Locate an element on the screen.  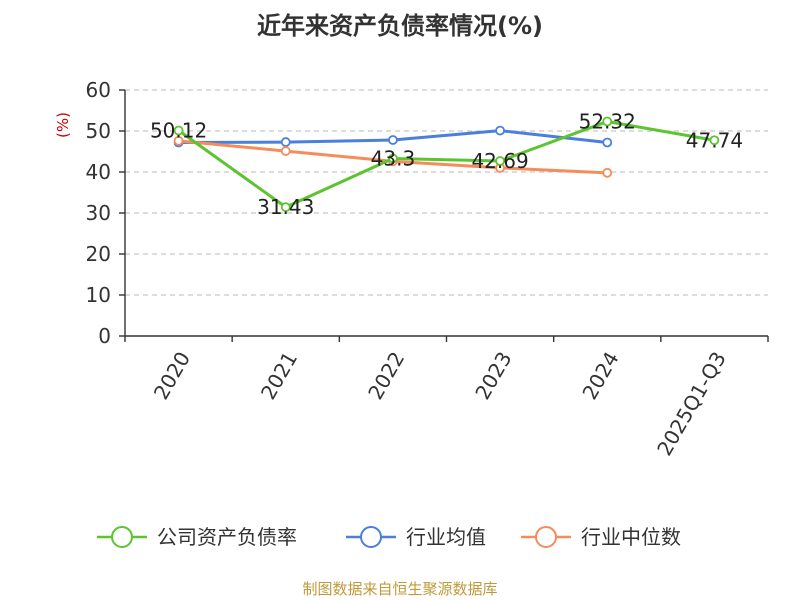
data-label: 47.74 is located at coordinates (714, 140).